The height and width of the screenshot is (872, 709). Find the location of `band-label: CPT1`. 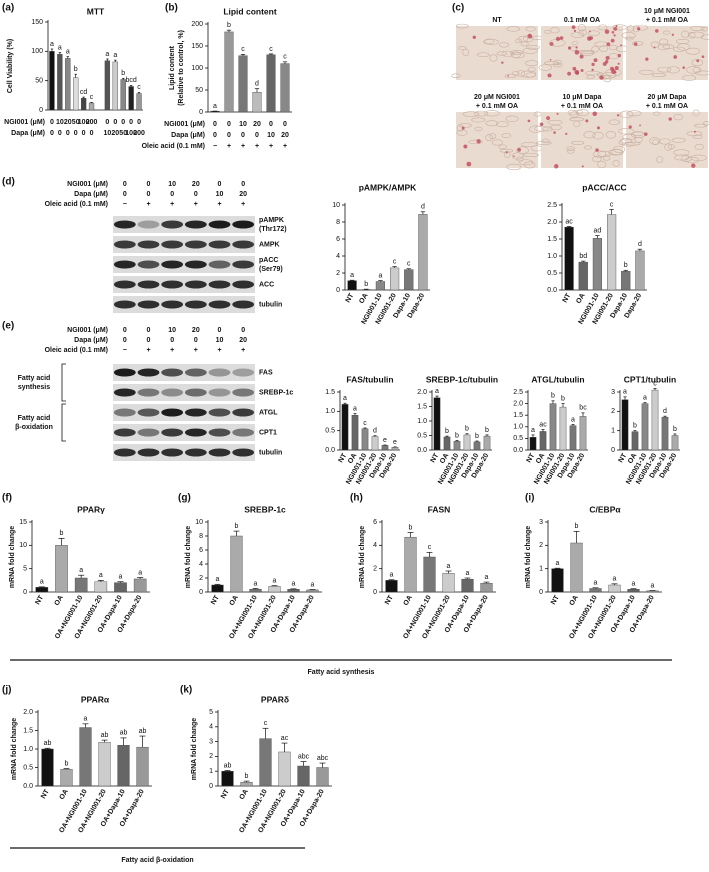

band-label: CPT1 is located at coordinates (268, 432).